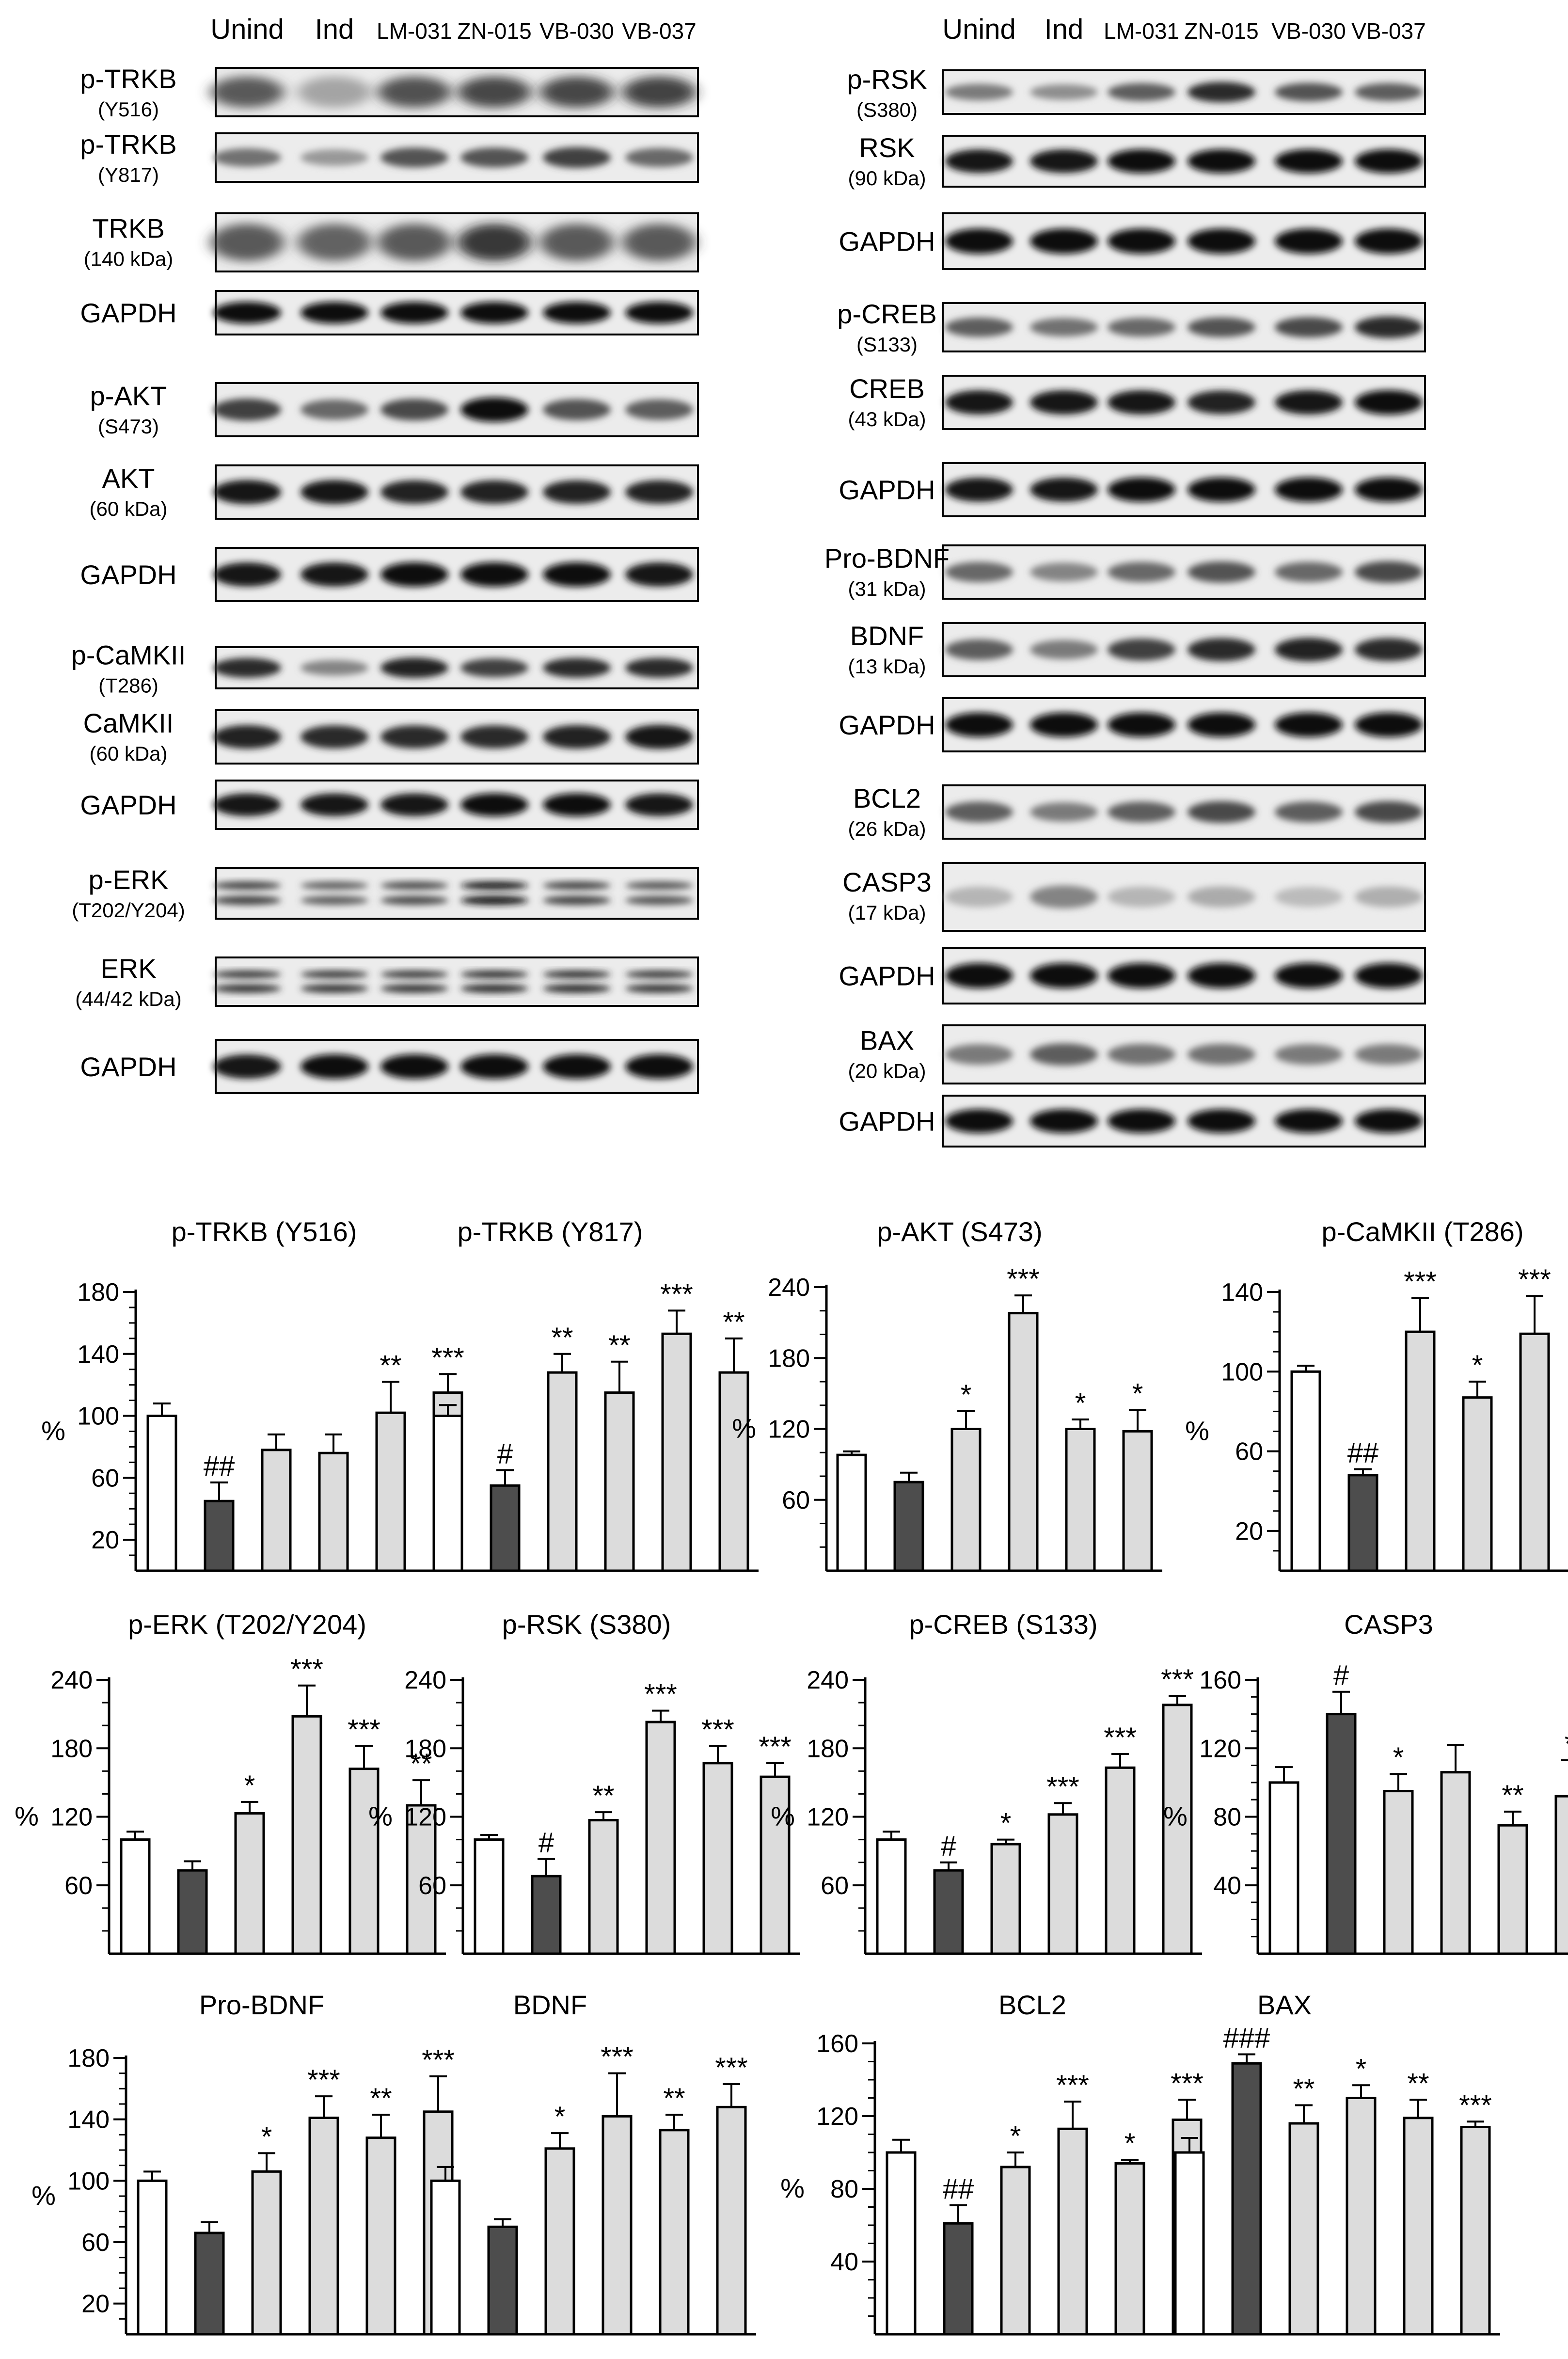 This screenshot has height=2359, width=1568. I want to click on blot-label: p-CREB, so click(886, 314).